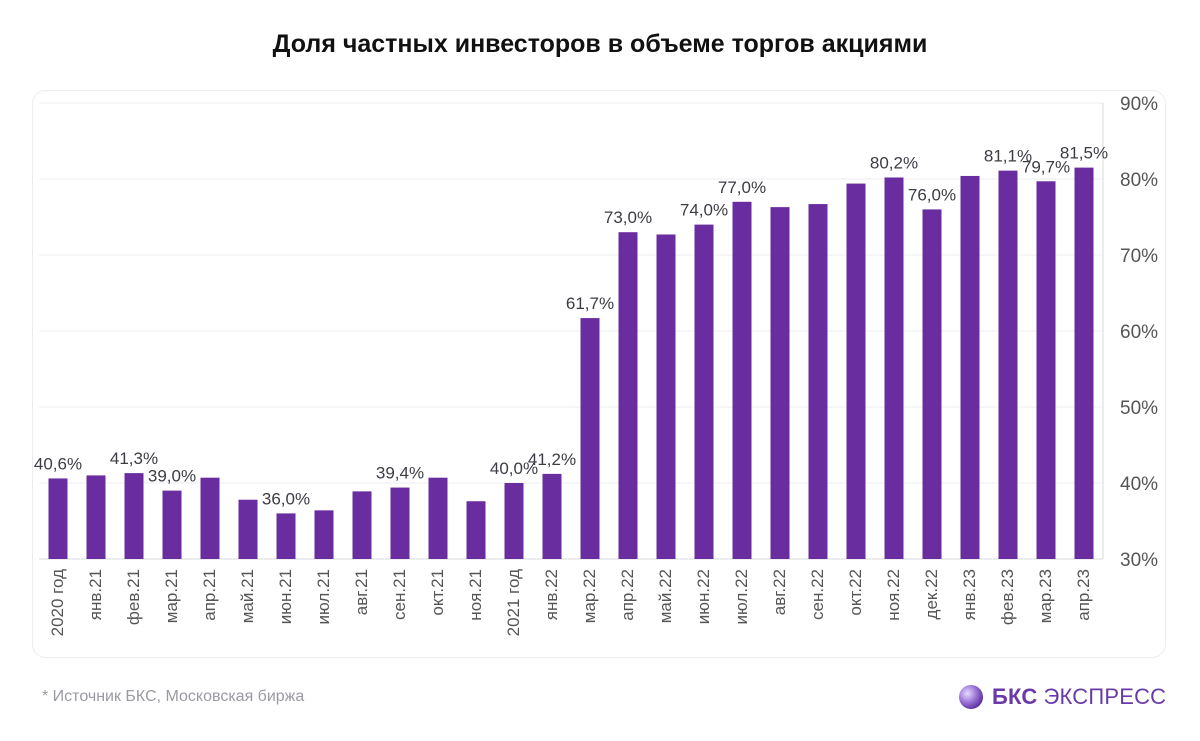 The height and width of the screenshot is (741, 1200). Describe the element at coordinates (1139, 256) in the screenshot. I see `y-tick-label: 70%` at that location.